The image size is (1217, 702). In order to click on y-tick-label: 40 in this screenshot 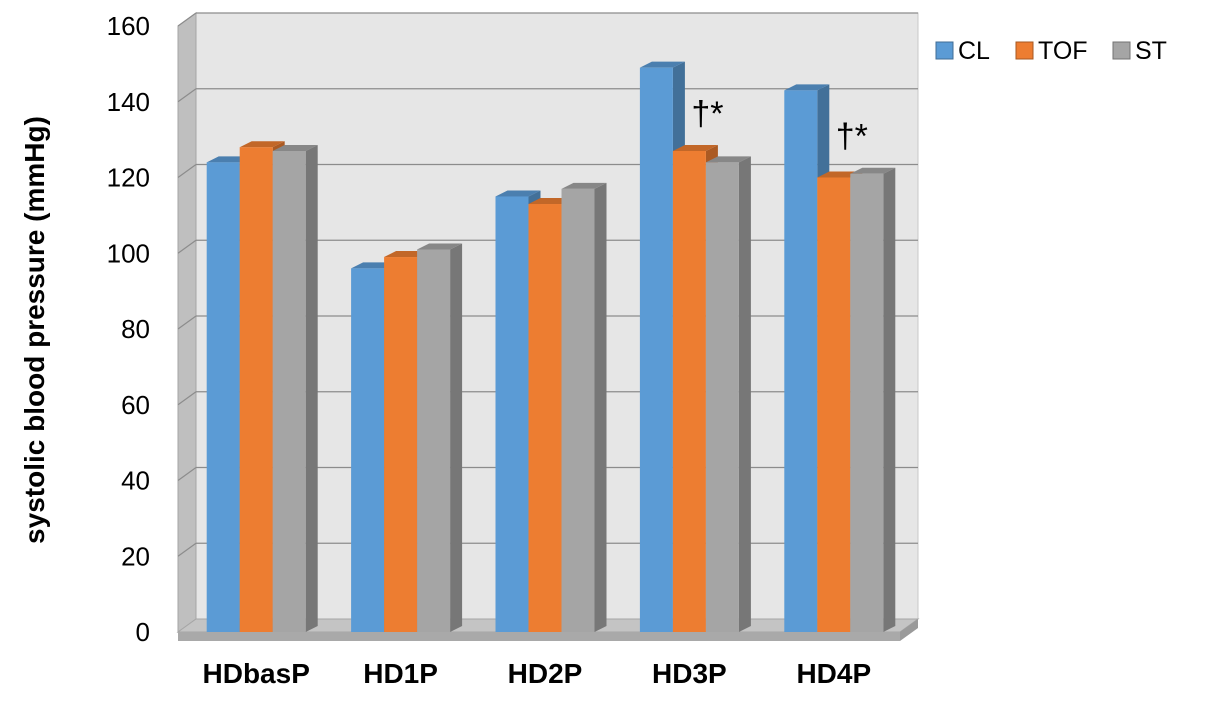, I will do `click(135, 481)`.